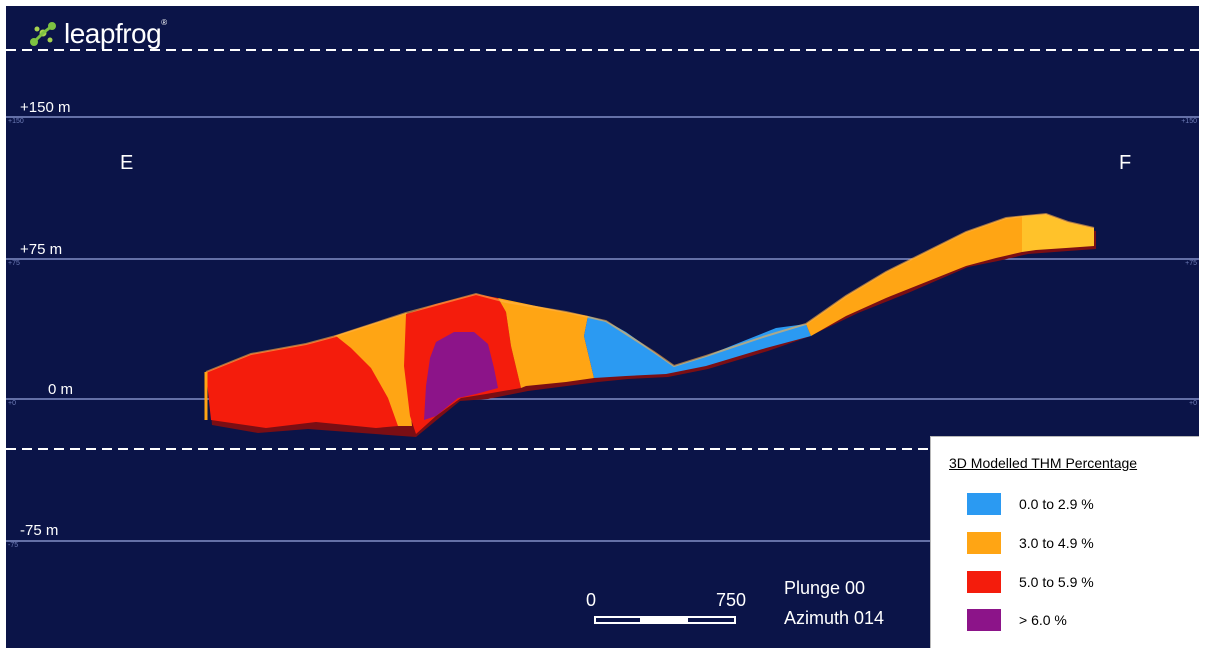  Describe the element at coordinates (984, 620) in the screenshot. I see `legend-swatch-purple` at that location.